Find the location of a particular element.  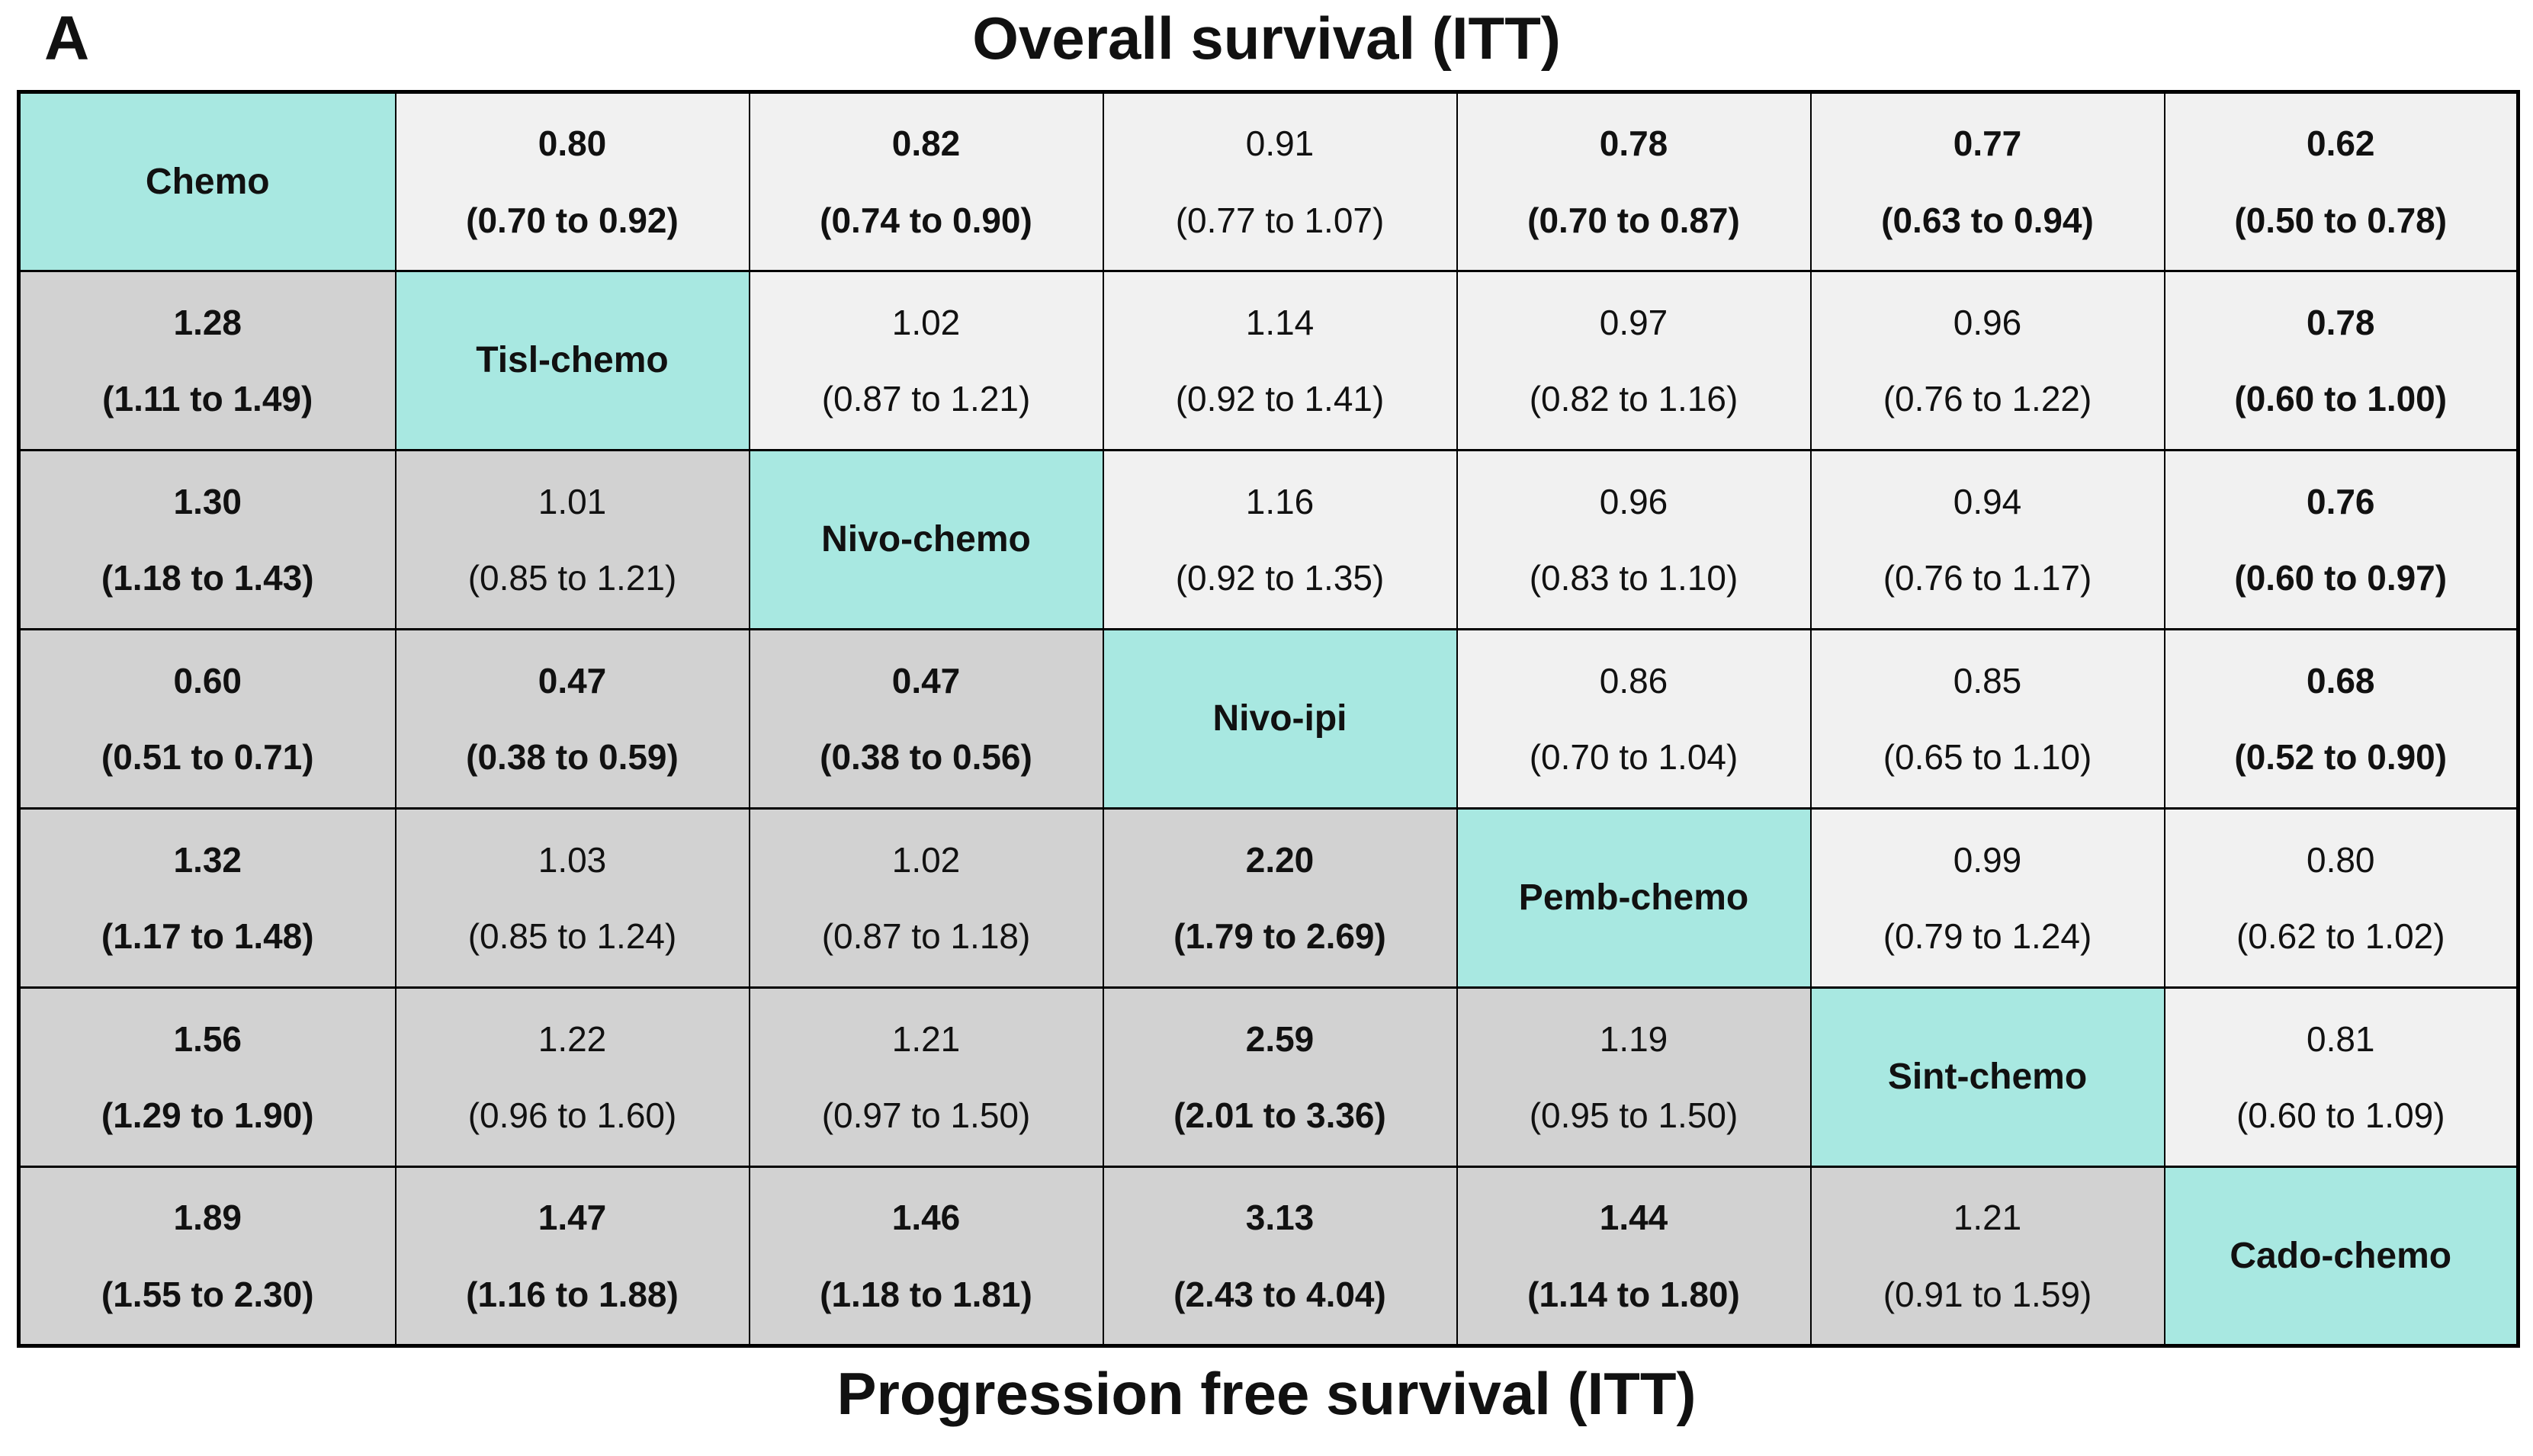

confidence-interval: (0.38 to 0.56) is located at coordinates (926, 757).